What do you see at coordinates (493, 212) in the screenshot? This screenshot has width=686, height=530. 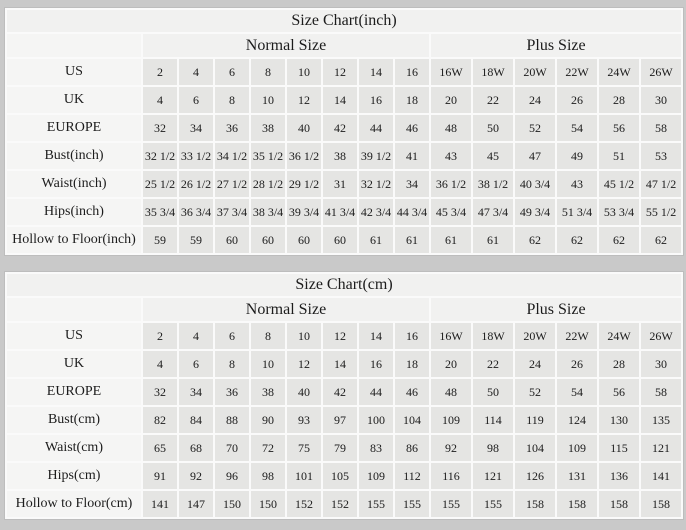 I see `size-value-cell: 47 3/4` at bounding box center [493, 212].